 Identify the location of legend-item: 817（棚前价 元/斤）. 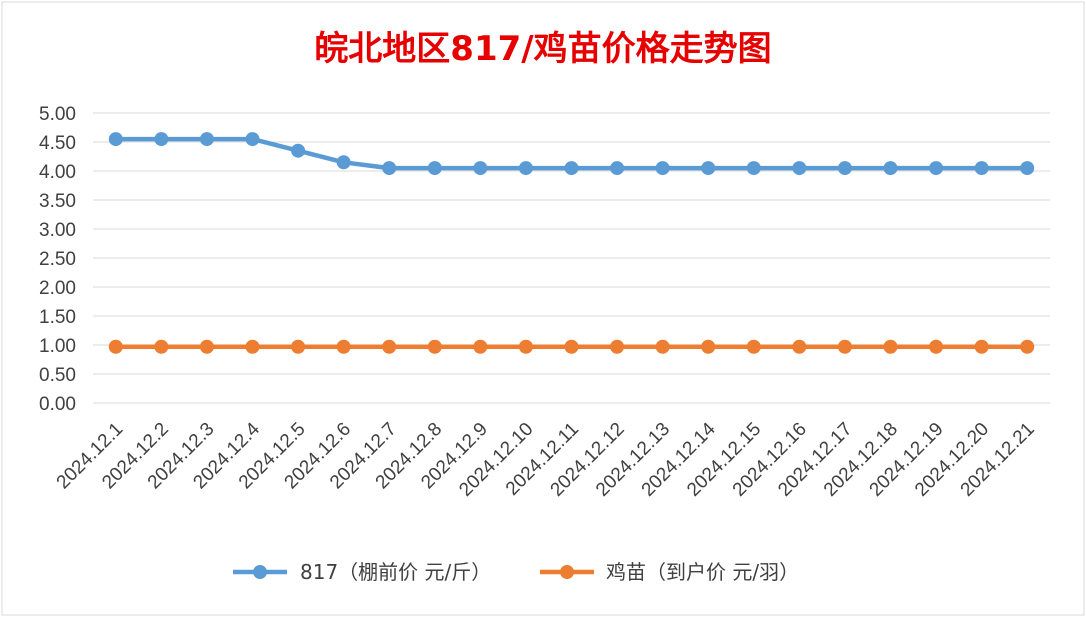
(362, 572).